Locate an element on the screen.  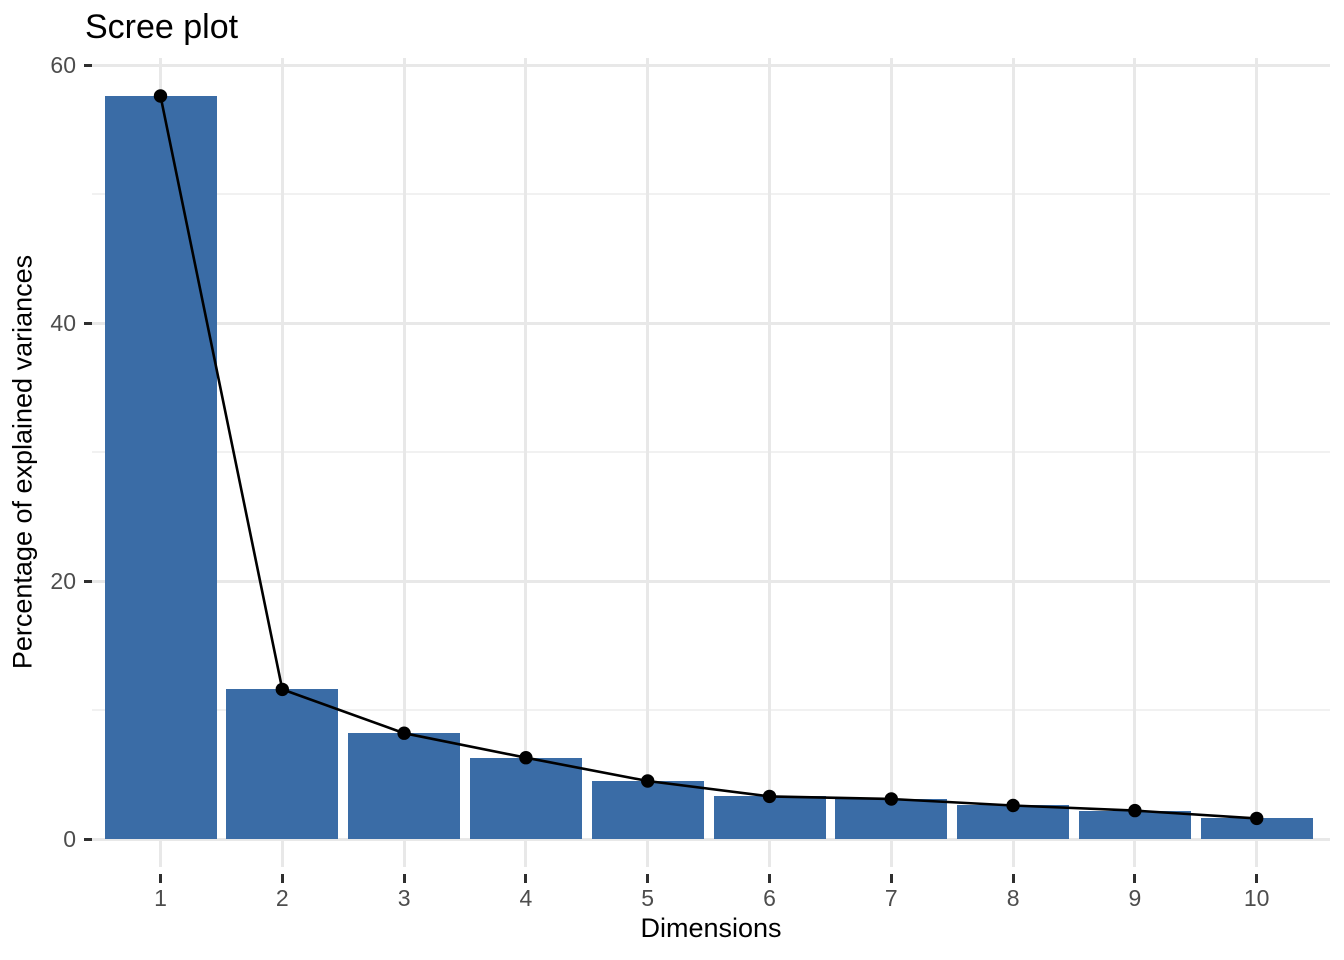
x-tick-label-4: 4 is located at coordinates (526, 898).